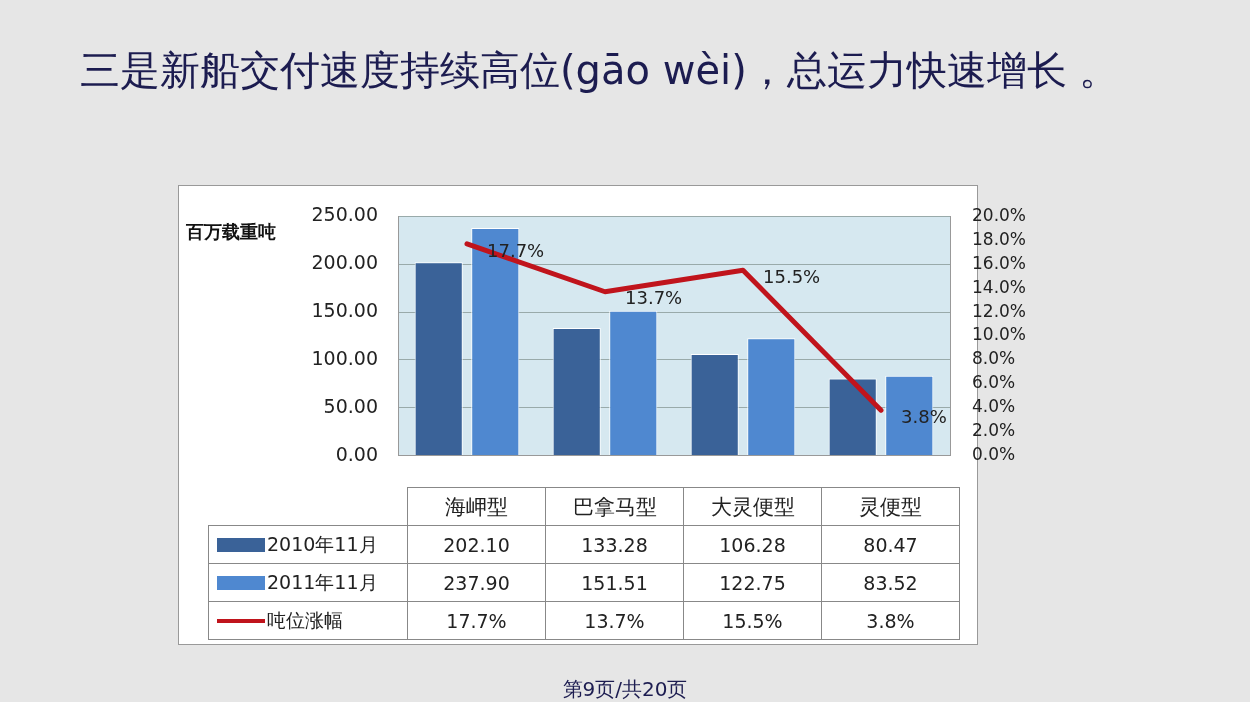  What do you see at coordinates (890, 582) in the screenshot?
I see `data-label: 83.52` at bounding box center [890, 582].